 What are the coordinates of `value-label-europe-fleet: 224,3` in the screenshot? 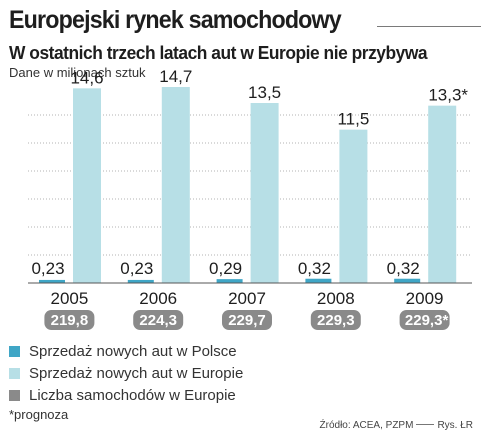 It's located at (158, 320).